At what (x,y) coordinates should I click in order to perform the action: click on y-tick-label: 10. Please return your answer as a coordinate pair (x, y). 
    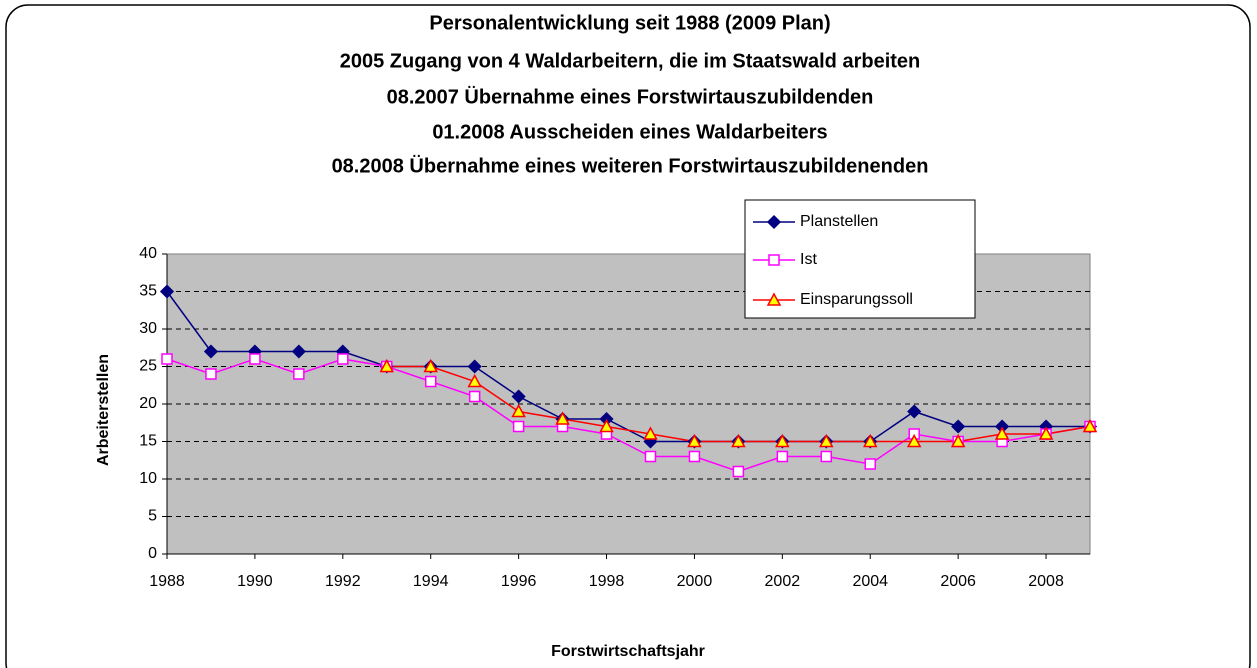
    Looking at the image, I should click on (148, 478).